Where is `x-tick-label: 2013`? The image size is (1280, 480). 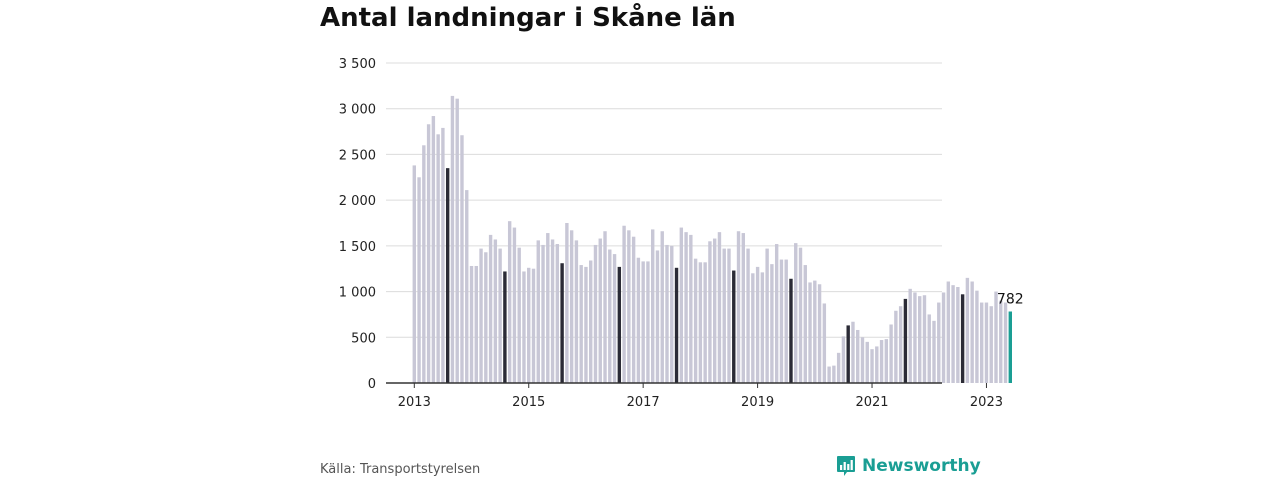 x-tick-label: 2013 is located at coordinates (414, 402).